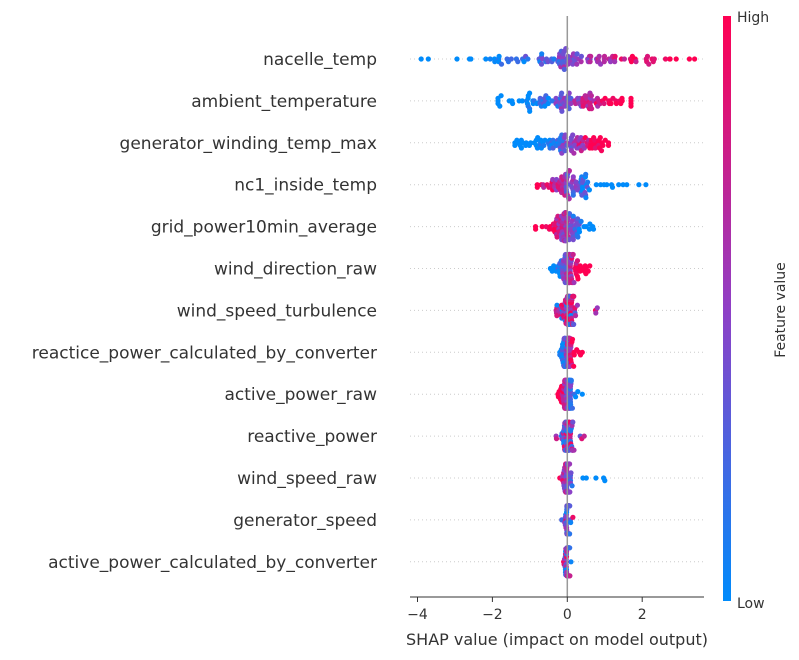 This screenshot has height=660, width=799. I want to click on feature-label: wind_speed_raw, so click(307, 479).